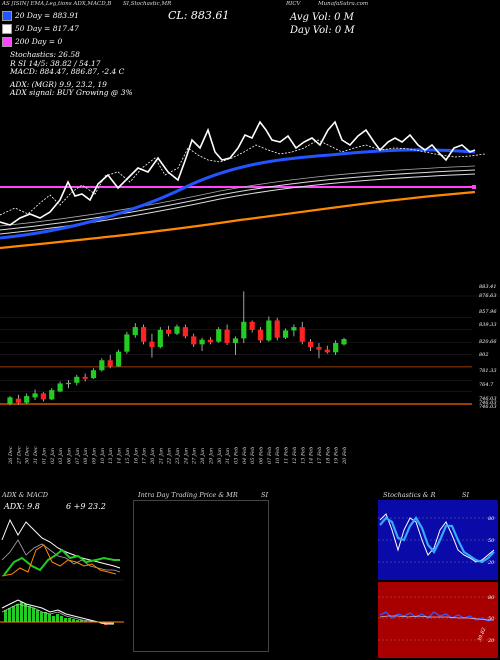 The height and width of the screenshot is (660, 500). I want to click on rsi-scale-50: 50, so click(491, 619).